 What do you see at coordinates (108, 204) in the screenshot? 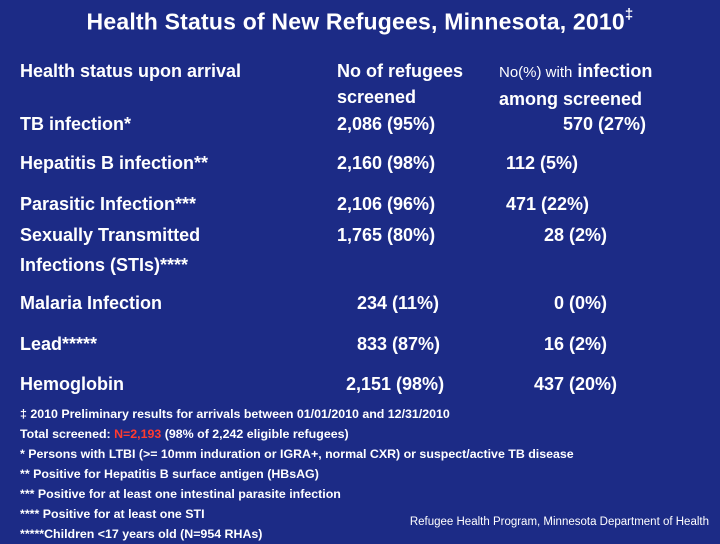
I see `row-label-parasitic: Parasitic Infection***` at bounding box center [108, 204].